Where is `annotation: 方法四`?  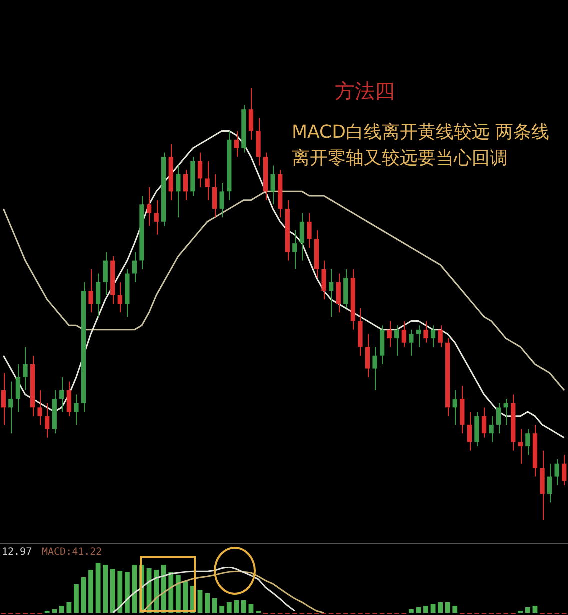
annotation: 方法四 is located at coordinates (365, 91).